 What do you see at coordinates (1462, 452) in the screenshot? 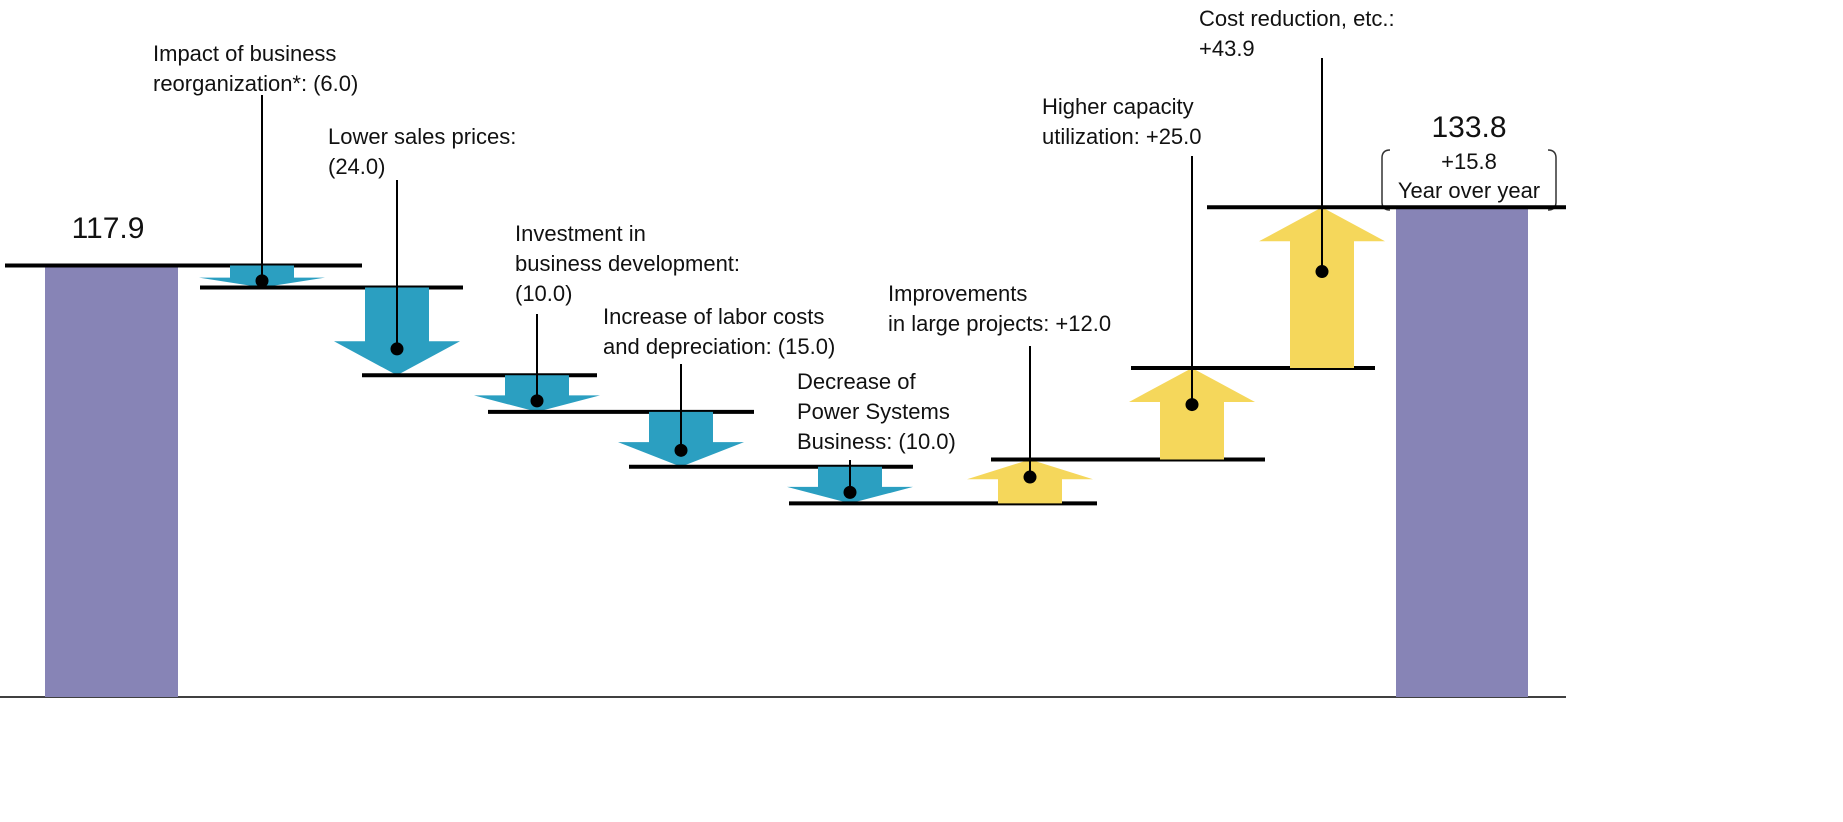
I see `end-bar` at bounding box center [1462, 452].